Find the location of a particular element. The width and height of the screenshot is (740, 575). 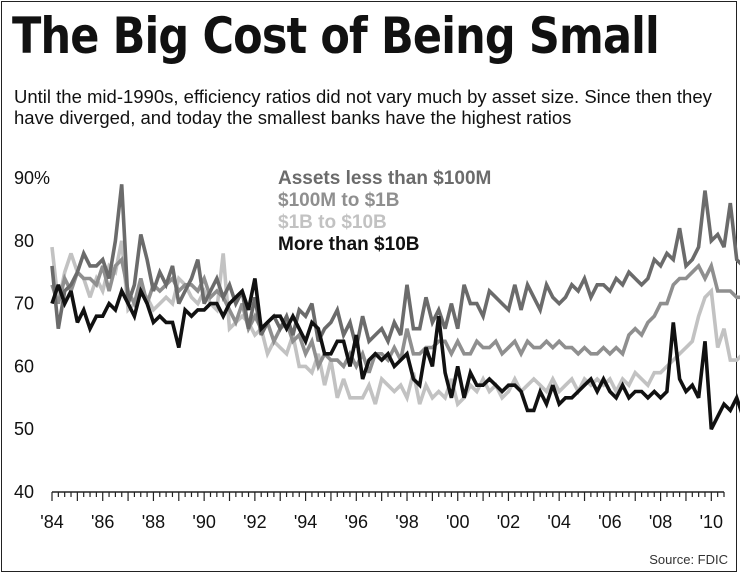

x-tick-label: '98 is located at coordinates (406, 522).